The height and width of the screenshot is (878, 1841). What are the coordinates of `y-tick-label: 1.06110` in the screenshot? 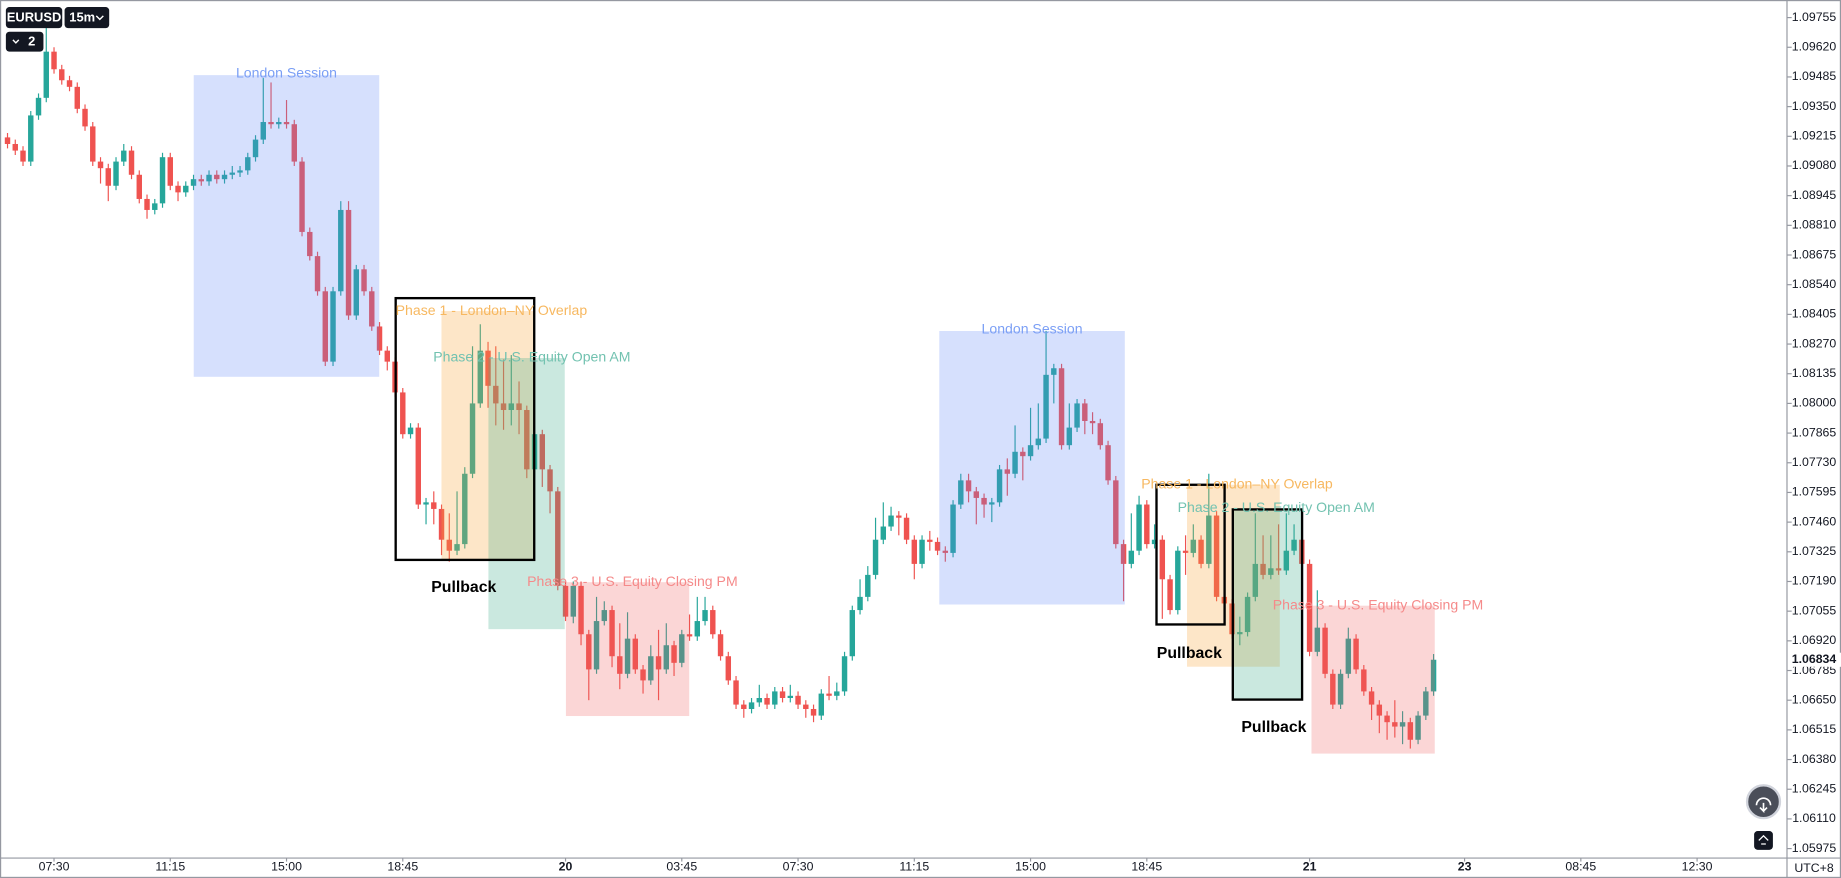 It's located at (1814, 818).